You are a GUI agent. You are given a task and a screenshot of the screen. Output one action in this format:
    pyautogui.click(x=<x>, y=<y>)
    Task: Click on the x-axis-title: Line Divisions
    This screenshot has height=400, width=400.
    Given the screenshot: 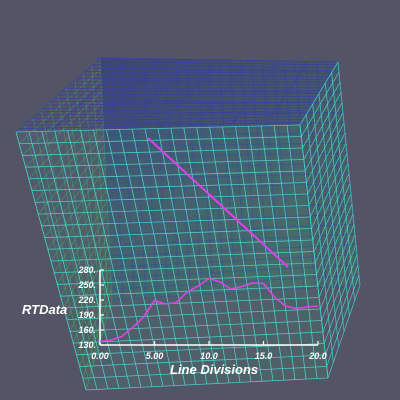 What is the action you would take?
    pyautogui.click(x=214, y=369)
    